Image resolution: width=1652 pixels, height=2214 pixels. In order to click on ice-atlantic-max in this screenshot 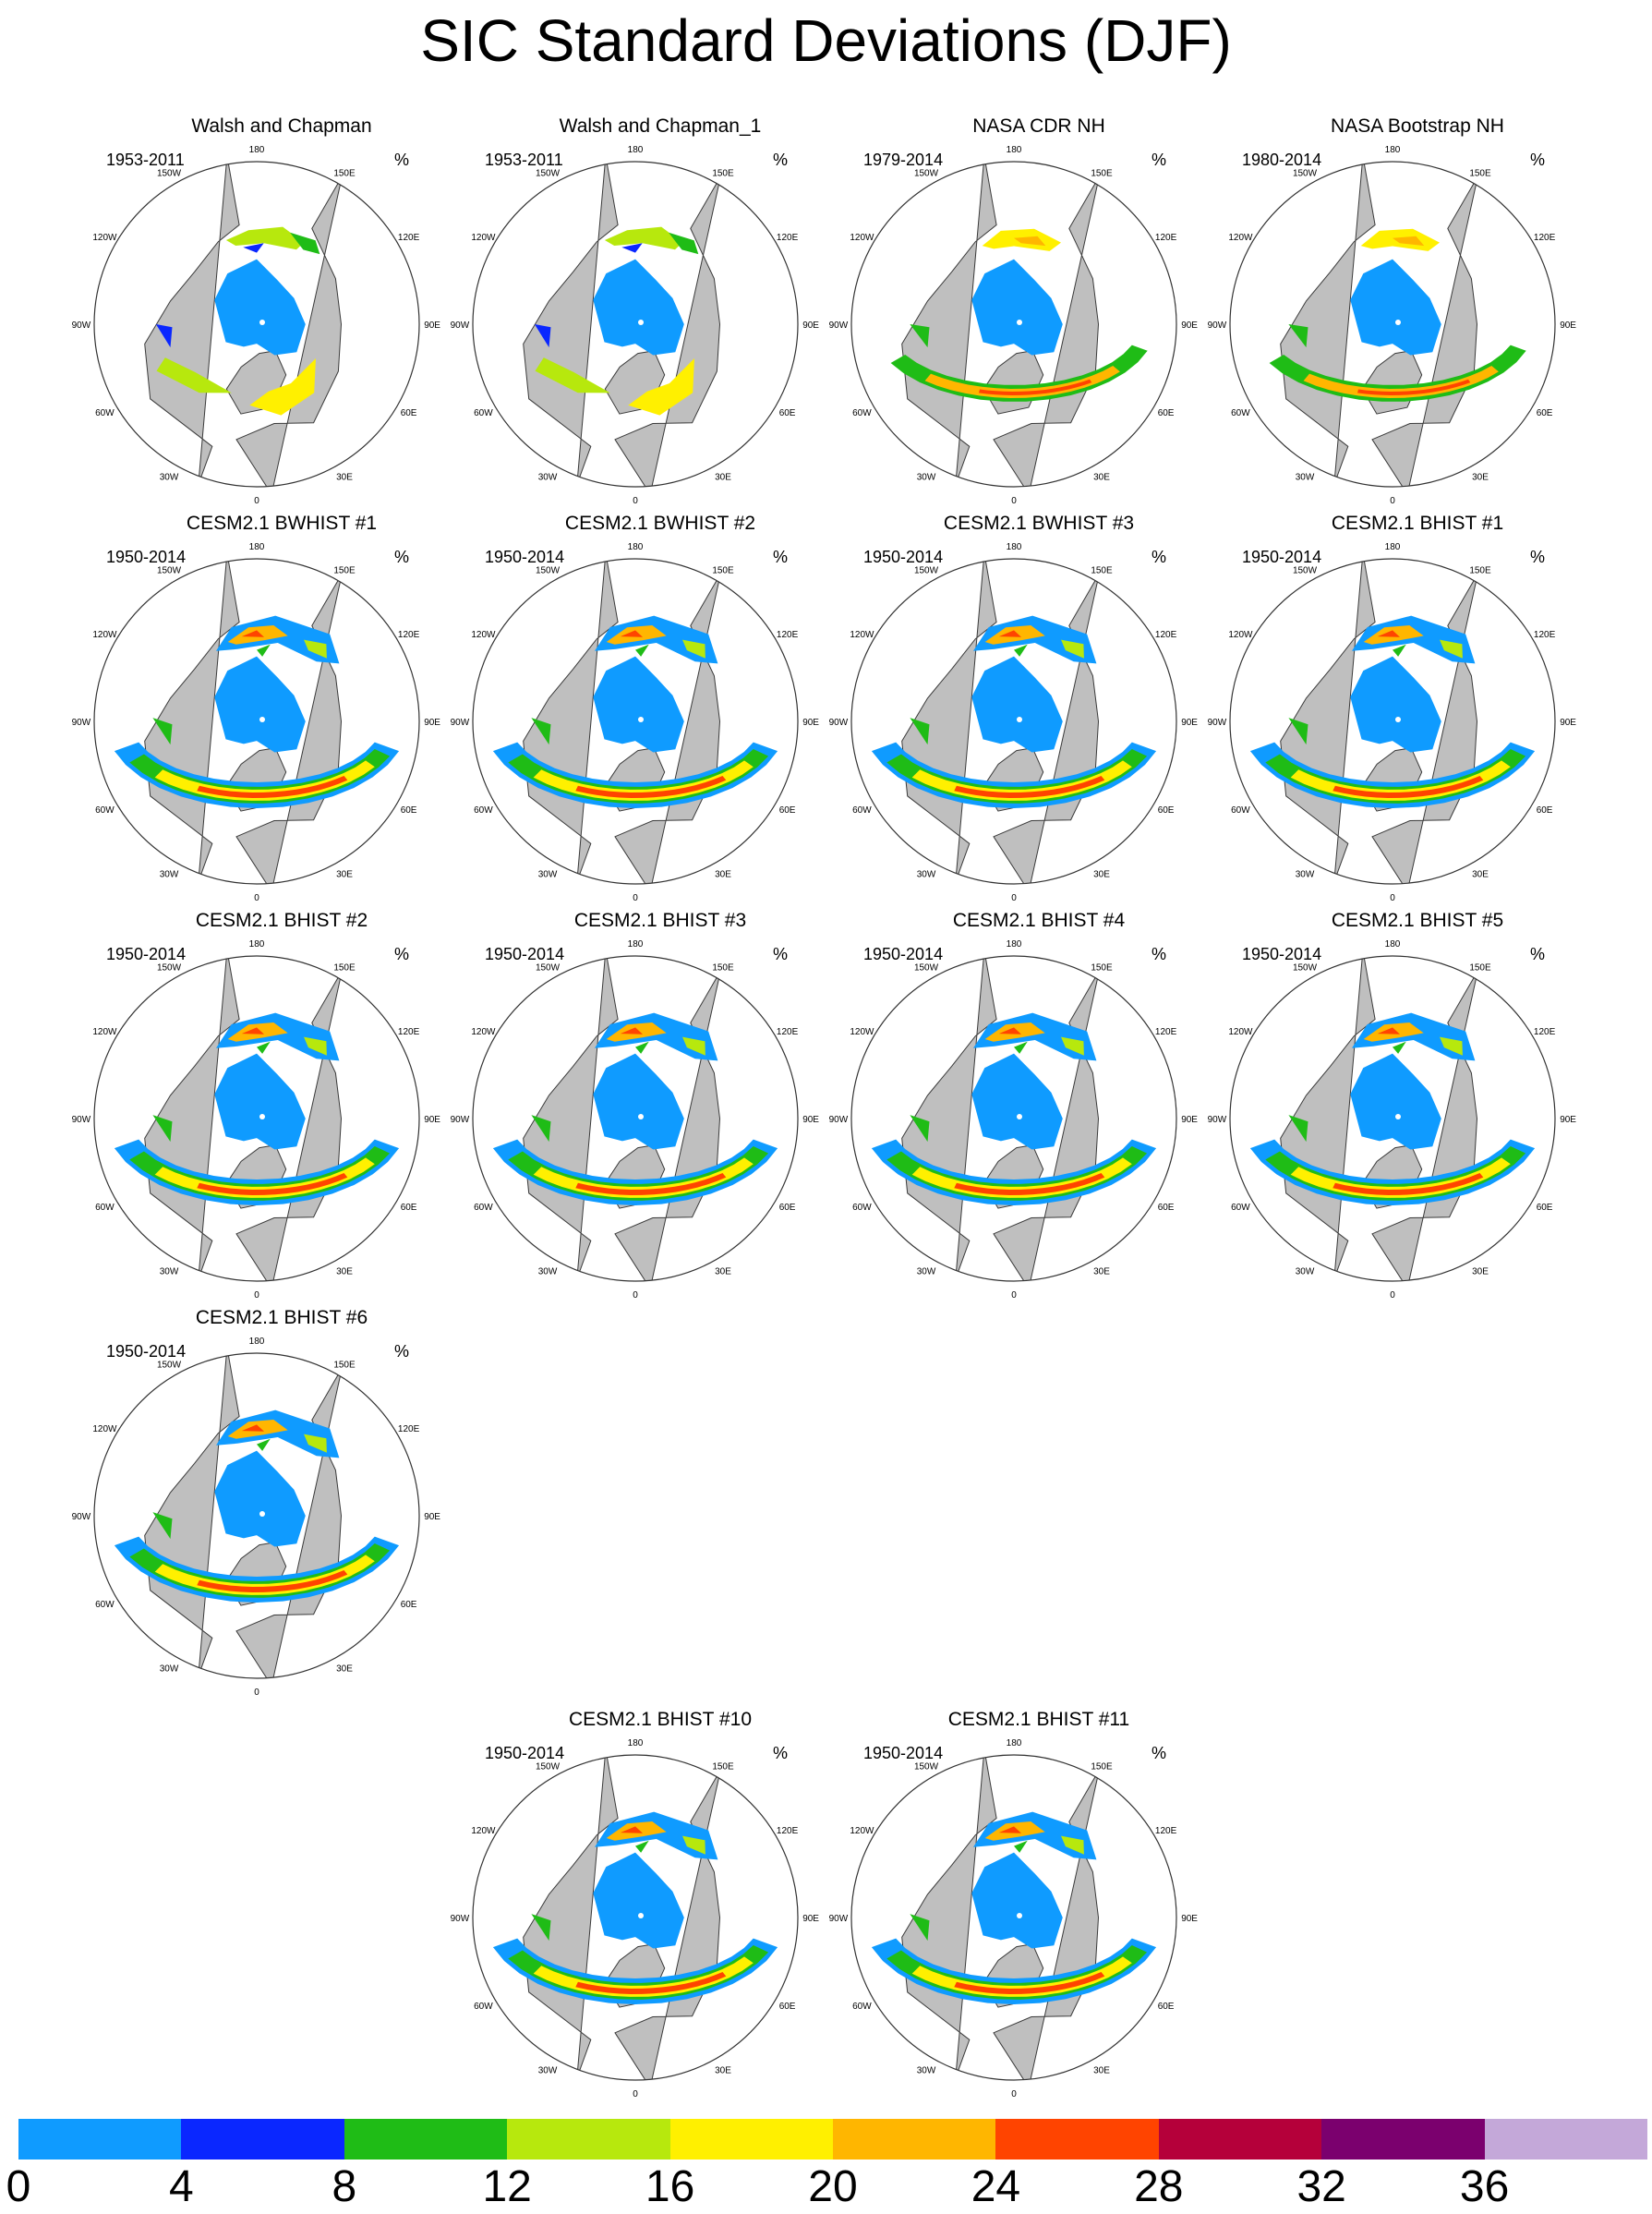, I will do `click(1414, 387)`.